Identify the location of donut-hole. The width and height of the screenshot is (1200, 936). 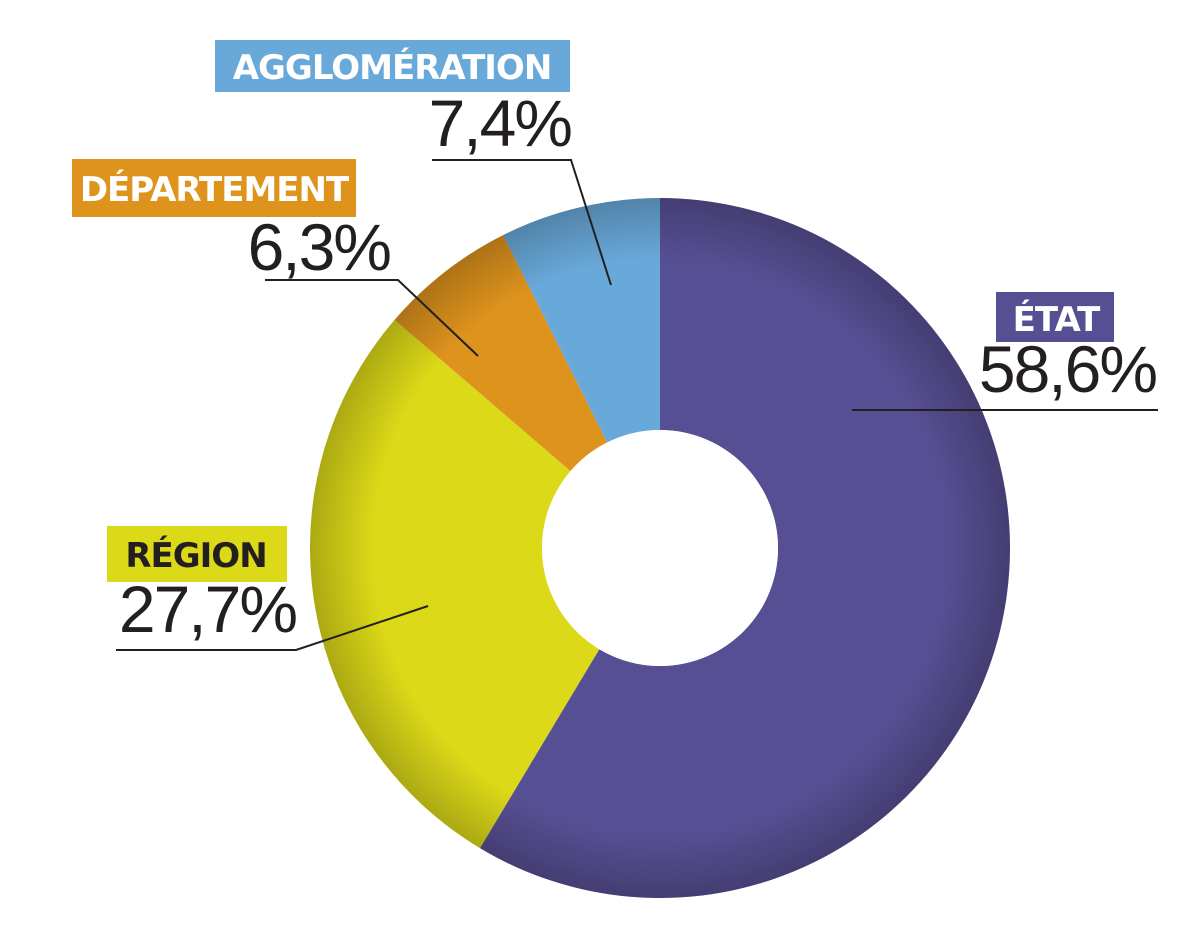
(660, 548).